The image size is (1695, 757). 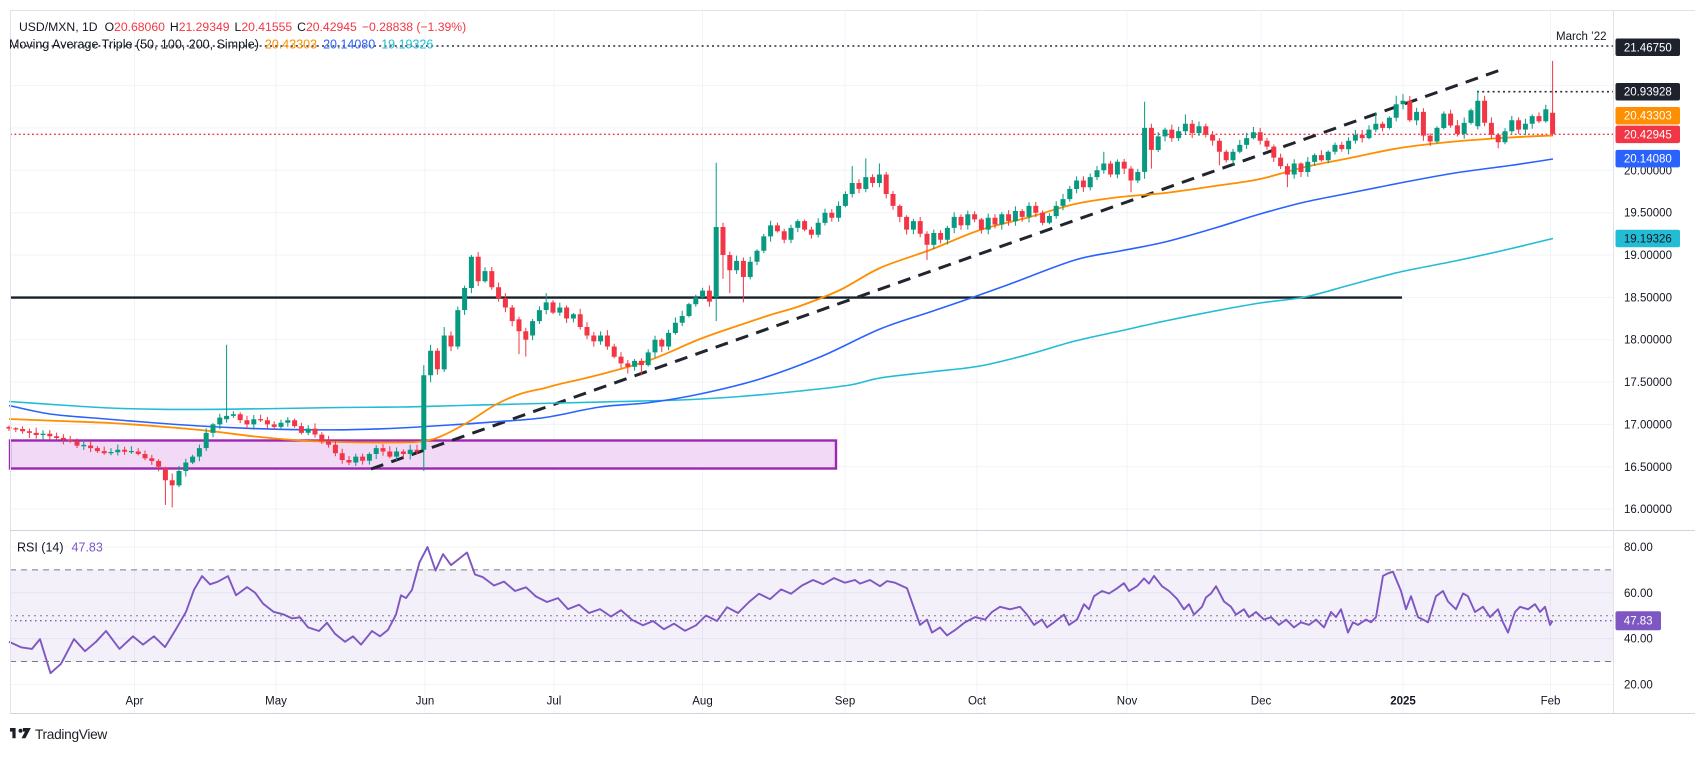 What do you see at coordinates (1648, 383) in the screenshot?
I see `svg-text: 17.50000` at bounding box center [1648, 383].